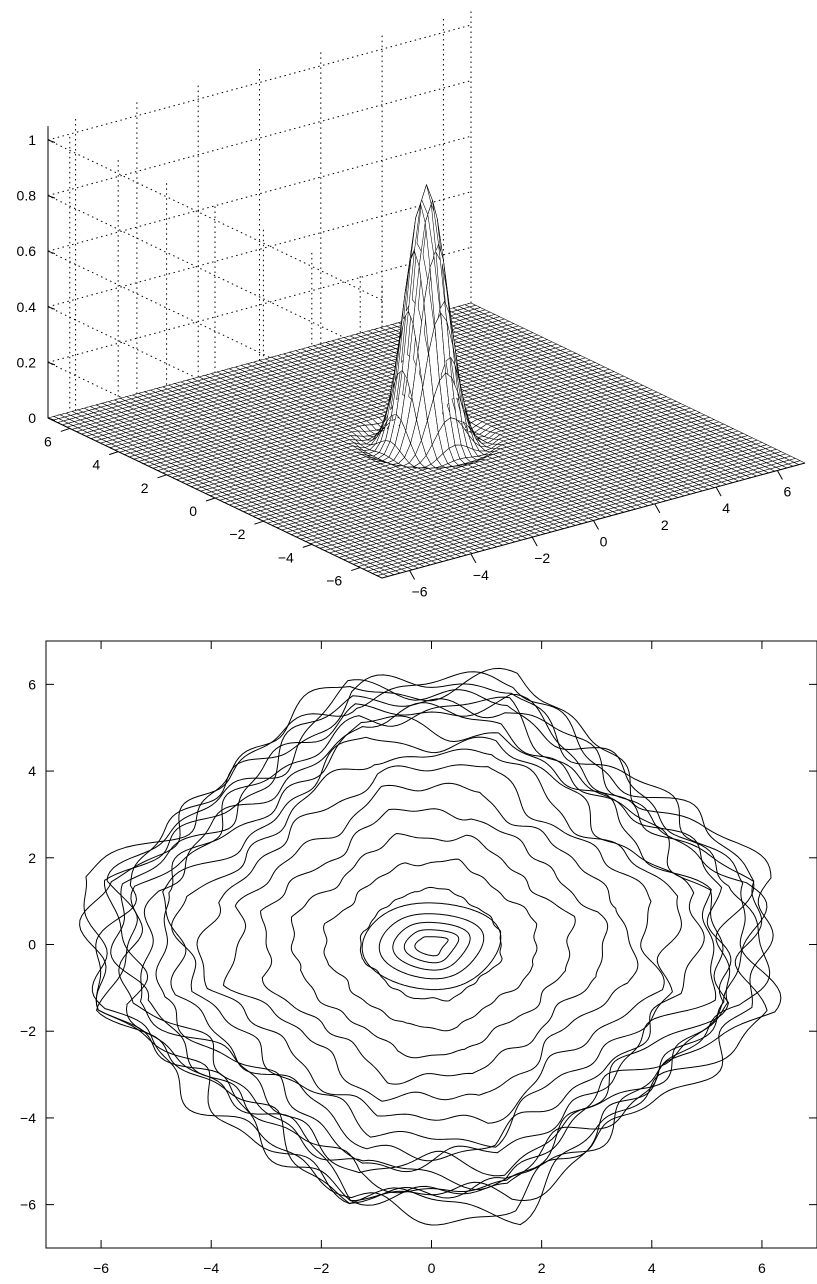 The height and width of the screenshot is (1284, 817). What do you see at coordinates (27, 196) in the screenshot?
I see `z-tick-label: 0.8` at bounding box center [27, 196].